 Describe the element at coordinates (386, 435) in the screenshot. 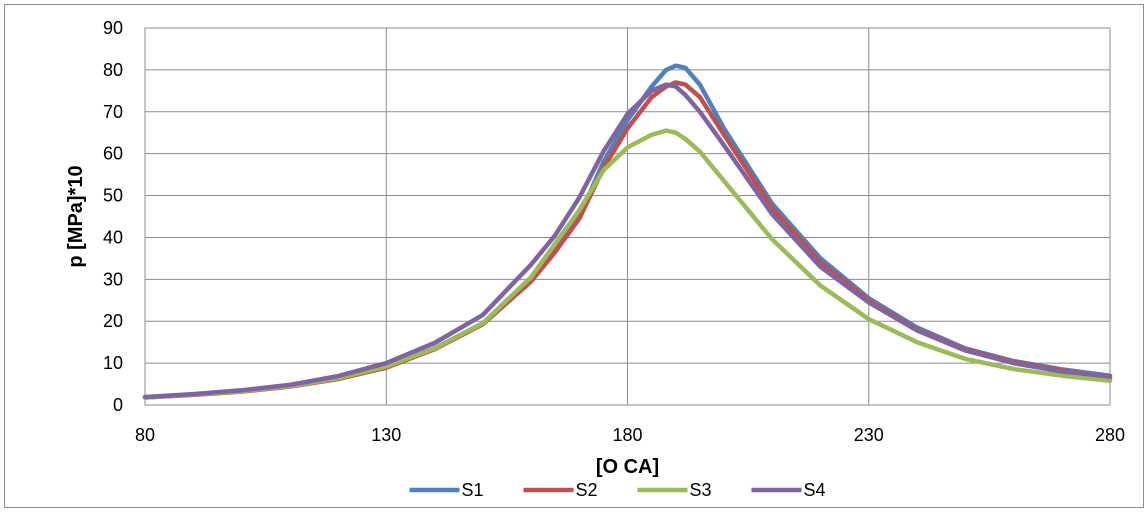

I see `x-tick-label: 130` at that location.